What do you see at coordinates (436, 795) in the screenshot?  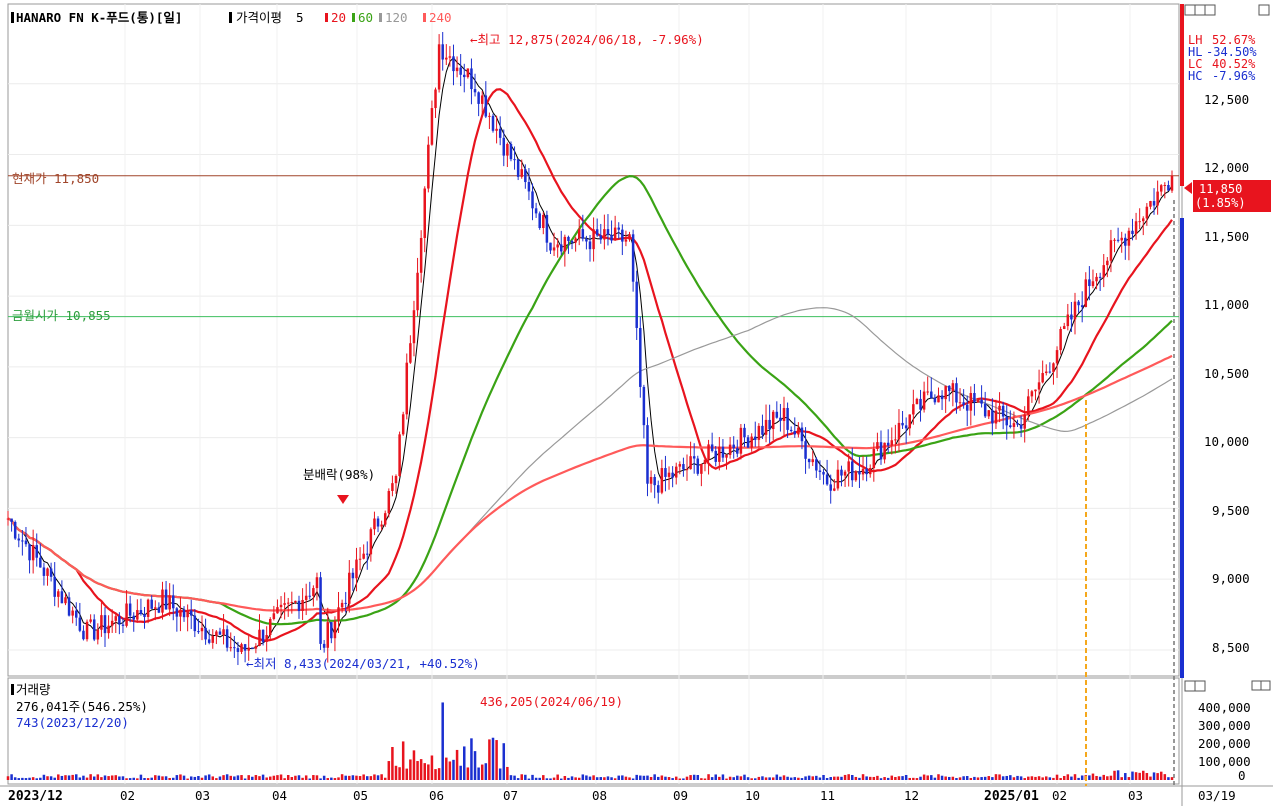 I see `x-tick-label: 06` at bounding box center [436, 795].